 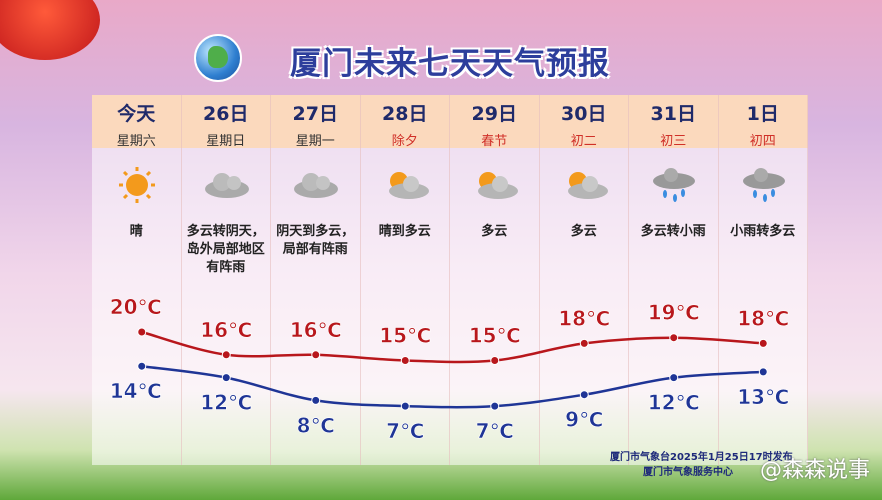 I want to click on day-sub-label: 除夕, so click(x=404, y=141).